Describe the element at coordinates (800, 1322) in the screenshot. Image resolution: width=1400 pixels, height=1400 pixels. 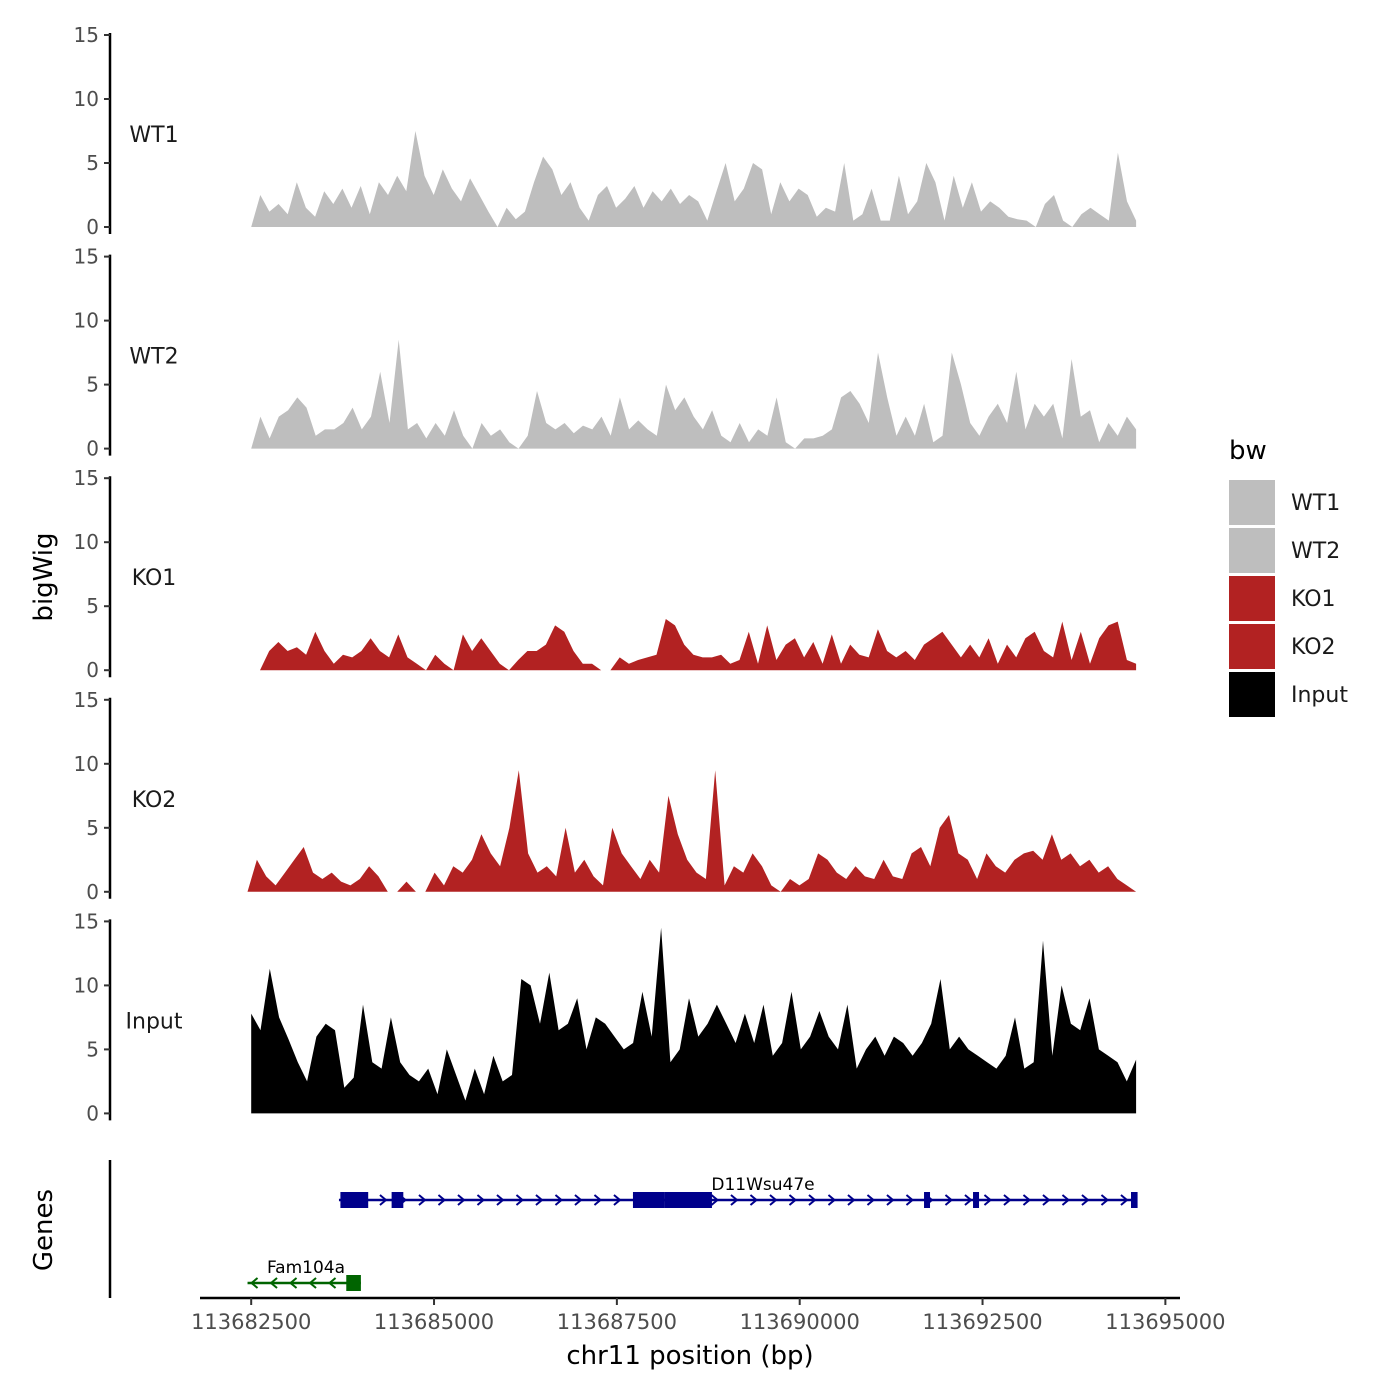
I see `x-tick-label: 113690000` at that location.